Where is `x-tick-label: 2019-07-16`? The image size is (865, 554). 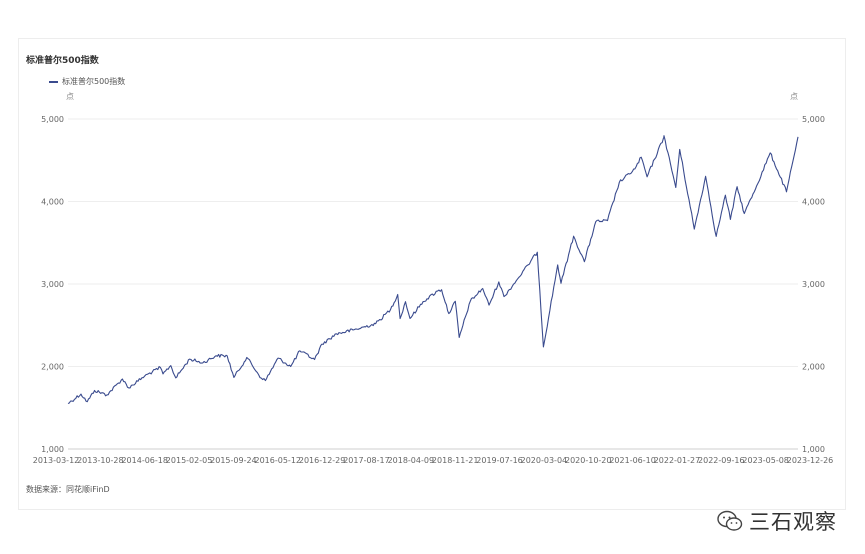 x-tick-label: 2019-07-16 is located at coordinates (499, 460).